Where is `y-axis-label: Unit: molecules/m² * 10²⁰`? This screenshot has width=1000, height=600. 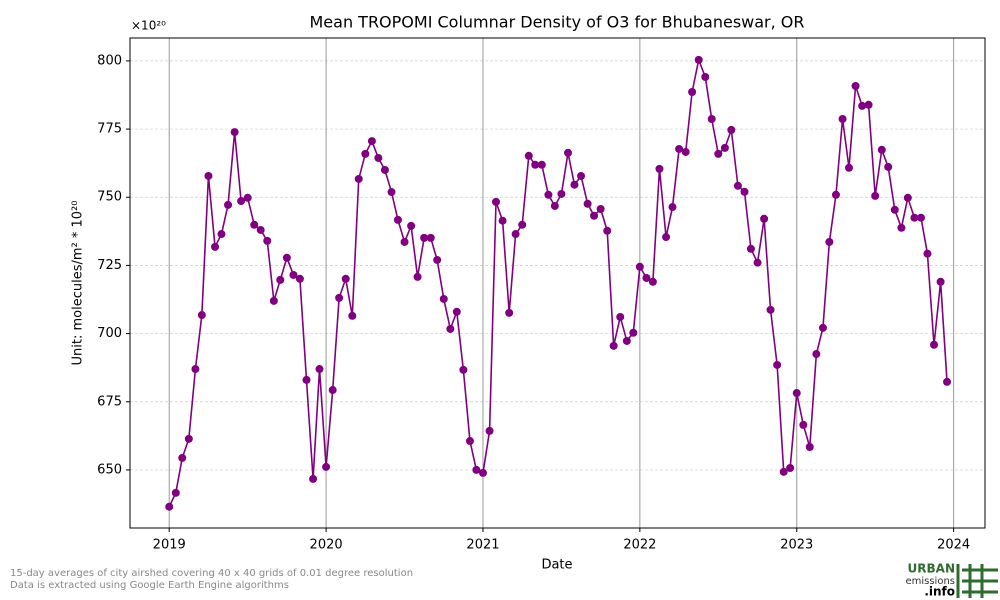
y-axis-label: Unit: molecules/m² * 10²⁰ is located at coordinates (78, 283).